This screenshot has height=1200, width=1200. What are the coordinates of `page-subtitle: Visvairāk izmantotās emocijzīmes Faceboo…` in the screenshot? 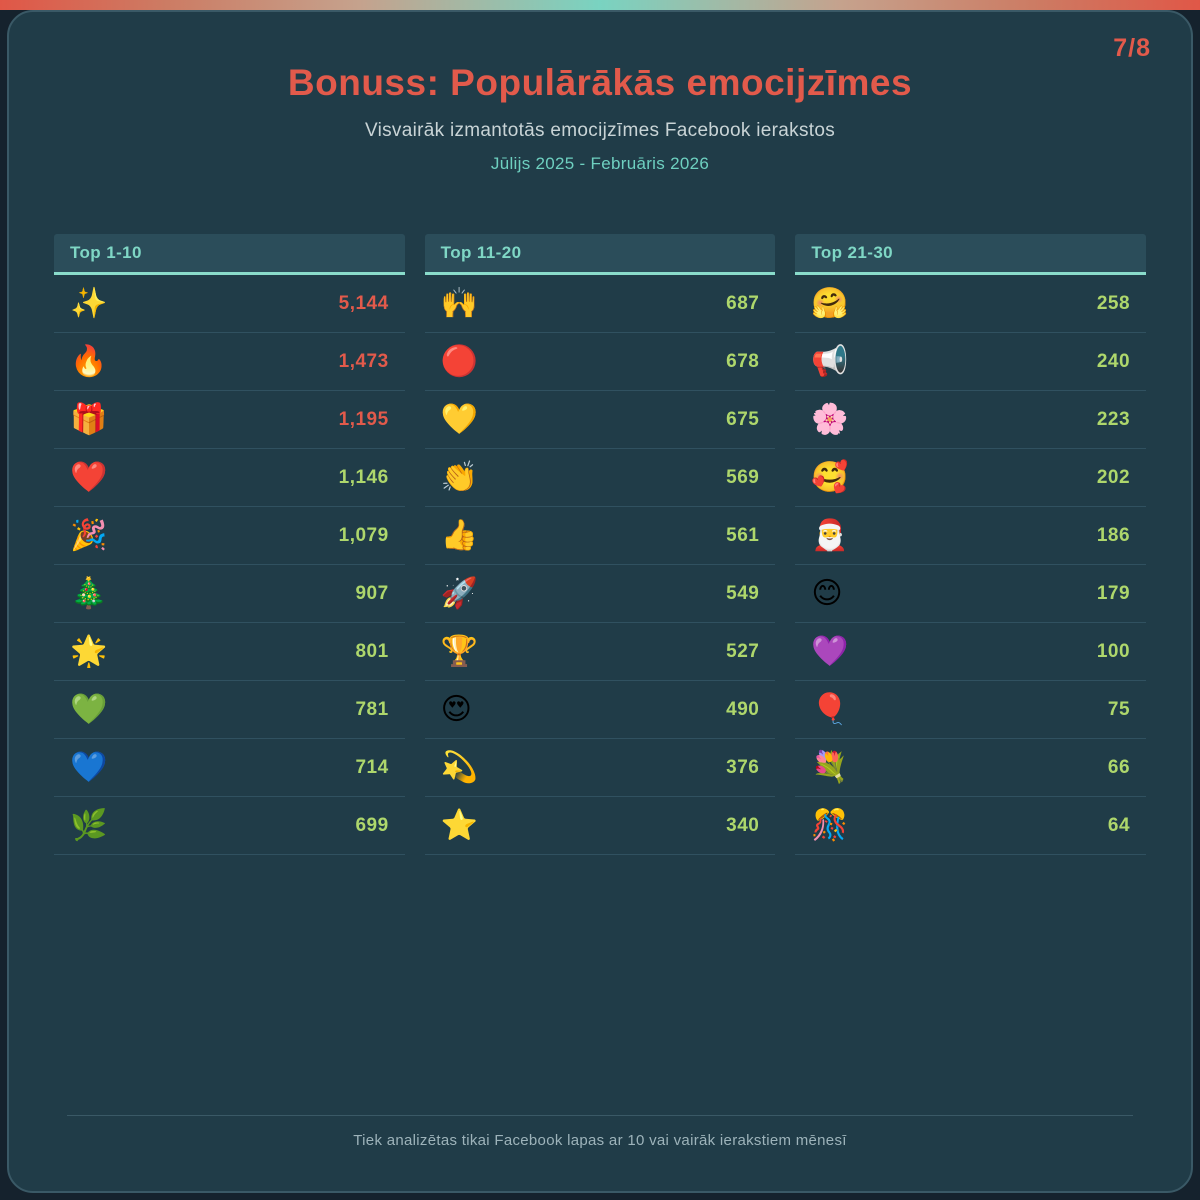 It's located at (600, 130).